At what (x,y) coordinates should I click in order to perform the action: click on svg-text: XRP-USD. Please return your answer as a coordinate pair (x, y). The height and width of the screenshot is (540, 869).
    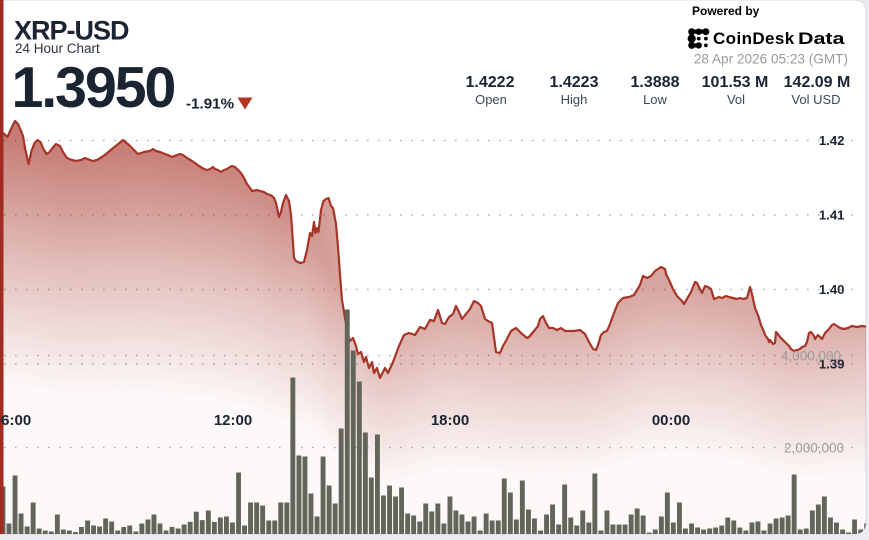
    Looking at the image, I should click on (71, 31).